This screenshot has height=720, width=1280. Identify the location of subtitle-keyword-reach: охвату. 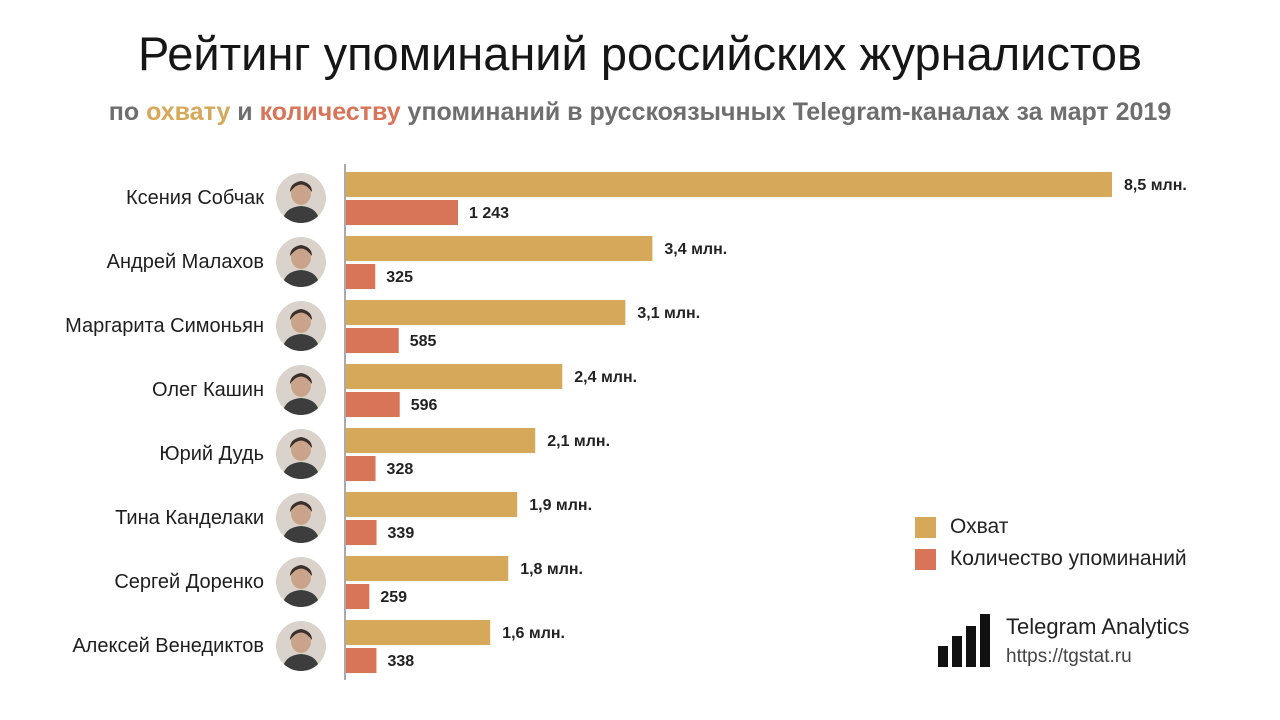
(188, 112).